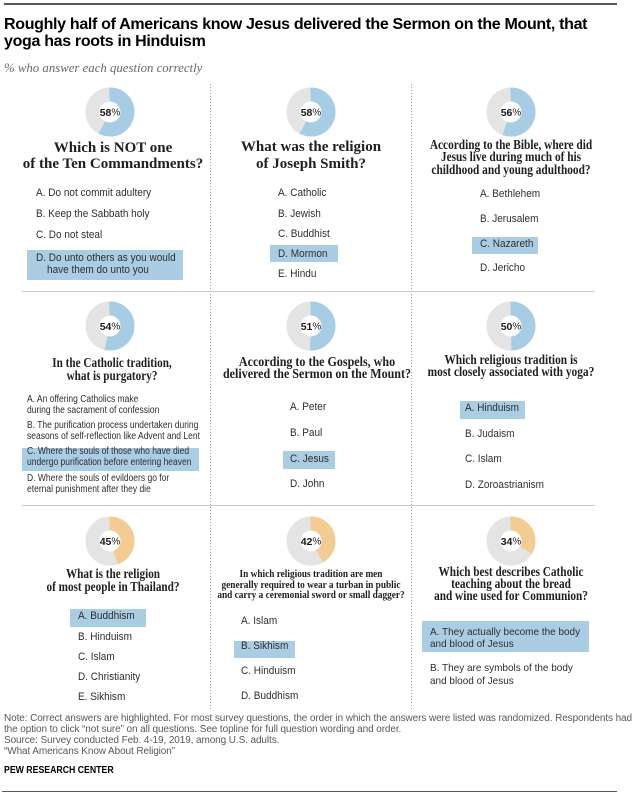  I want to click on svg-text: 34%, so click(511, 542).